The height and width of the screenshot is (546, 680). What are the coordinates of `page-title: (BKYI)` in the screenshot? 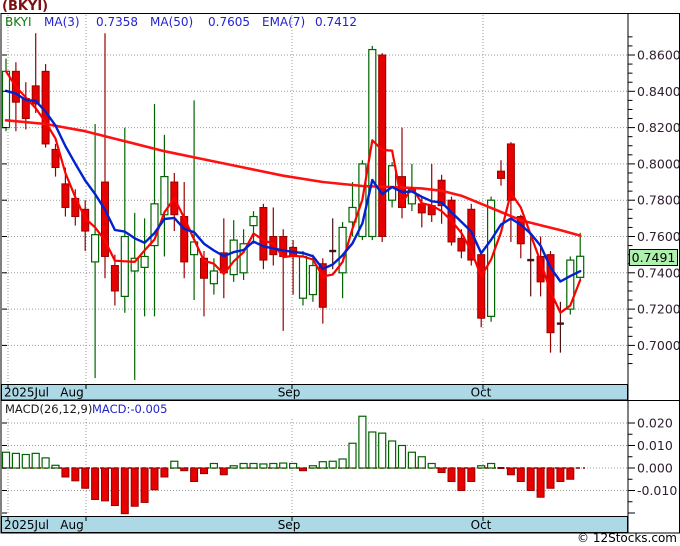 It's located at (25, 7).